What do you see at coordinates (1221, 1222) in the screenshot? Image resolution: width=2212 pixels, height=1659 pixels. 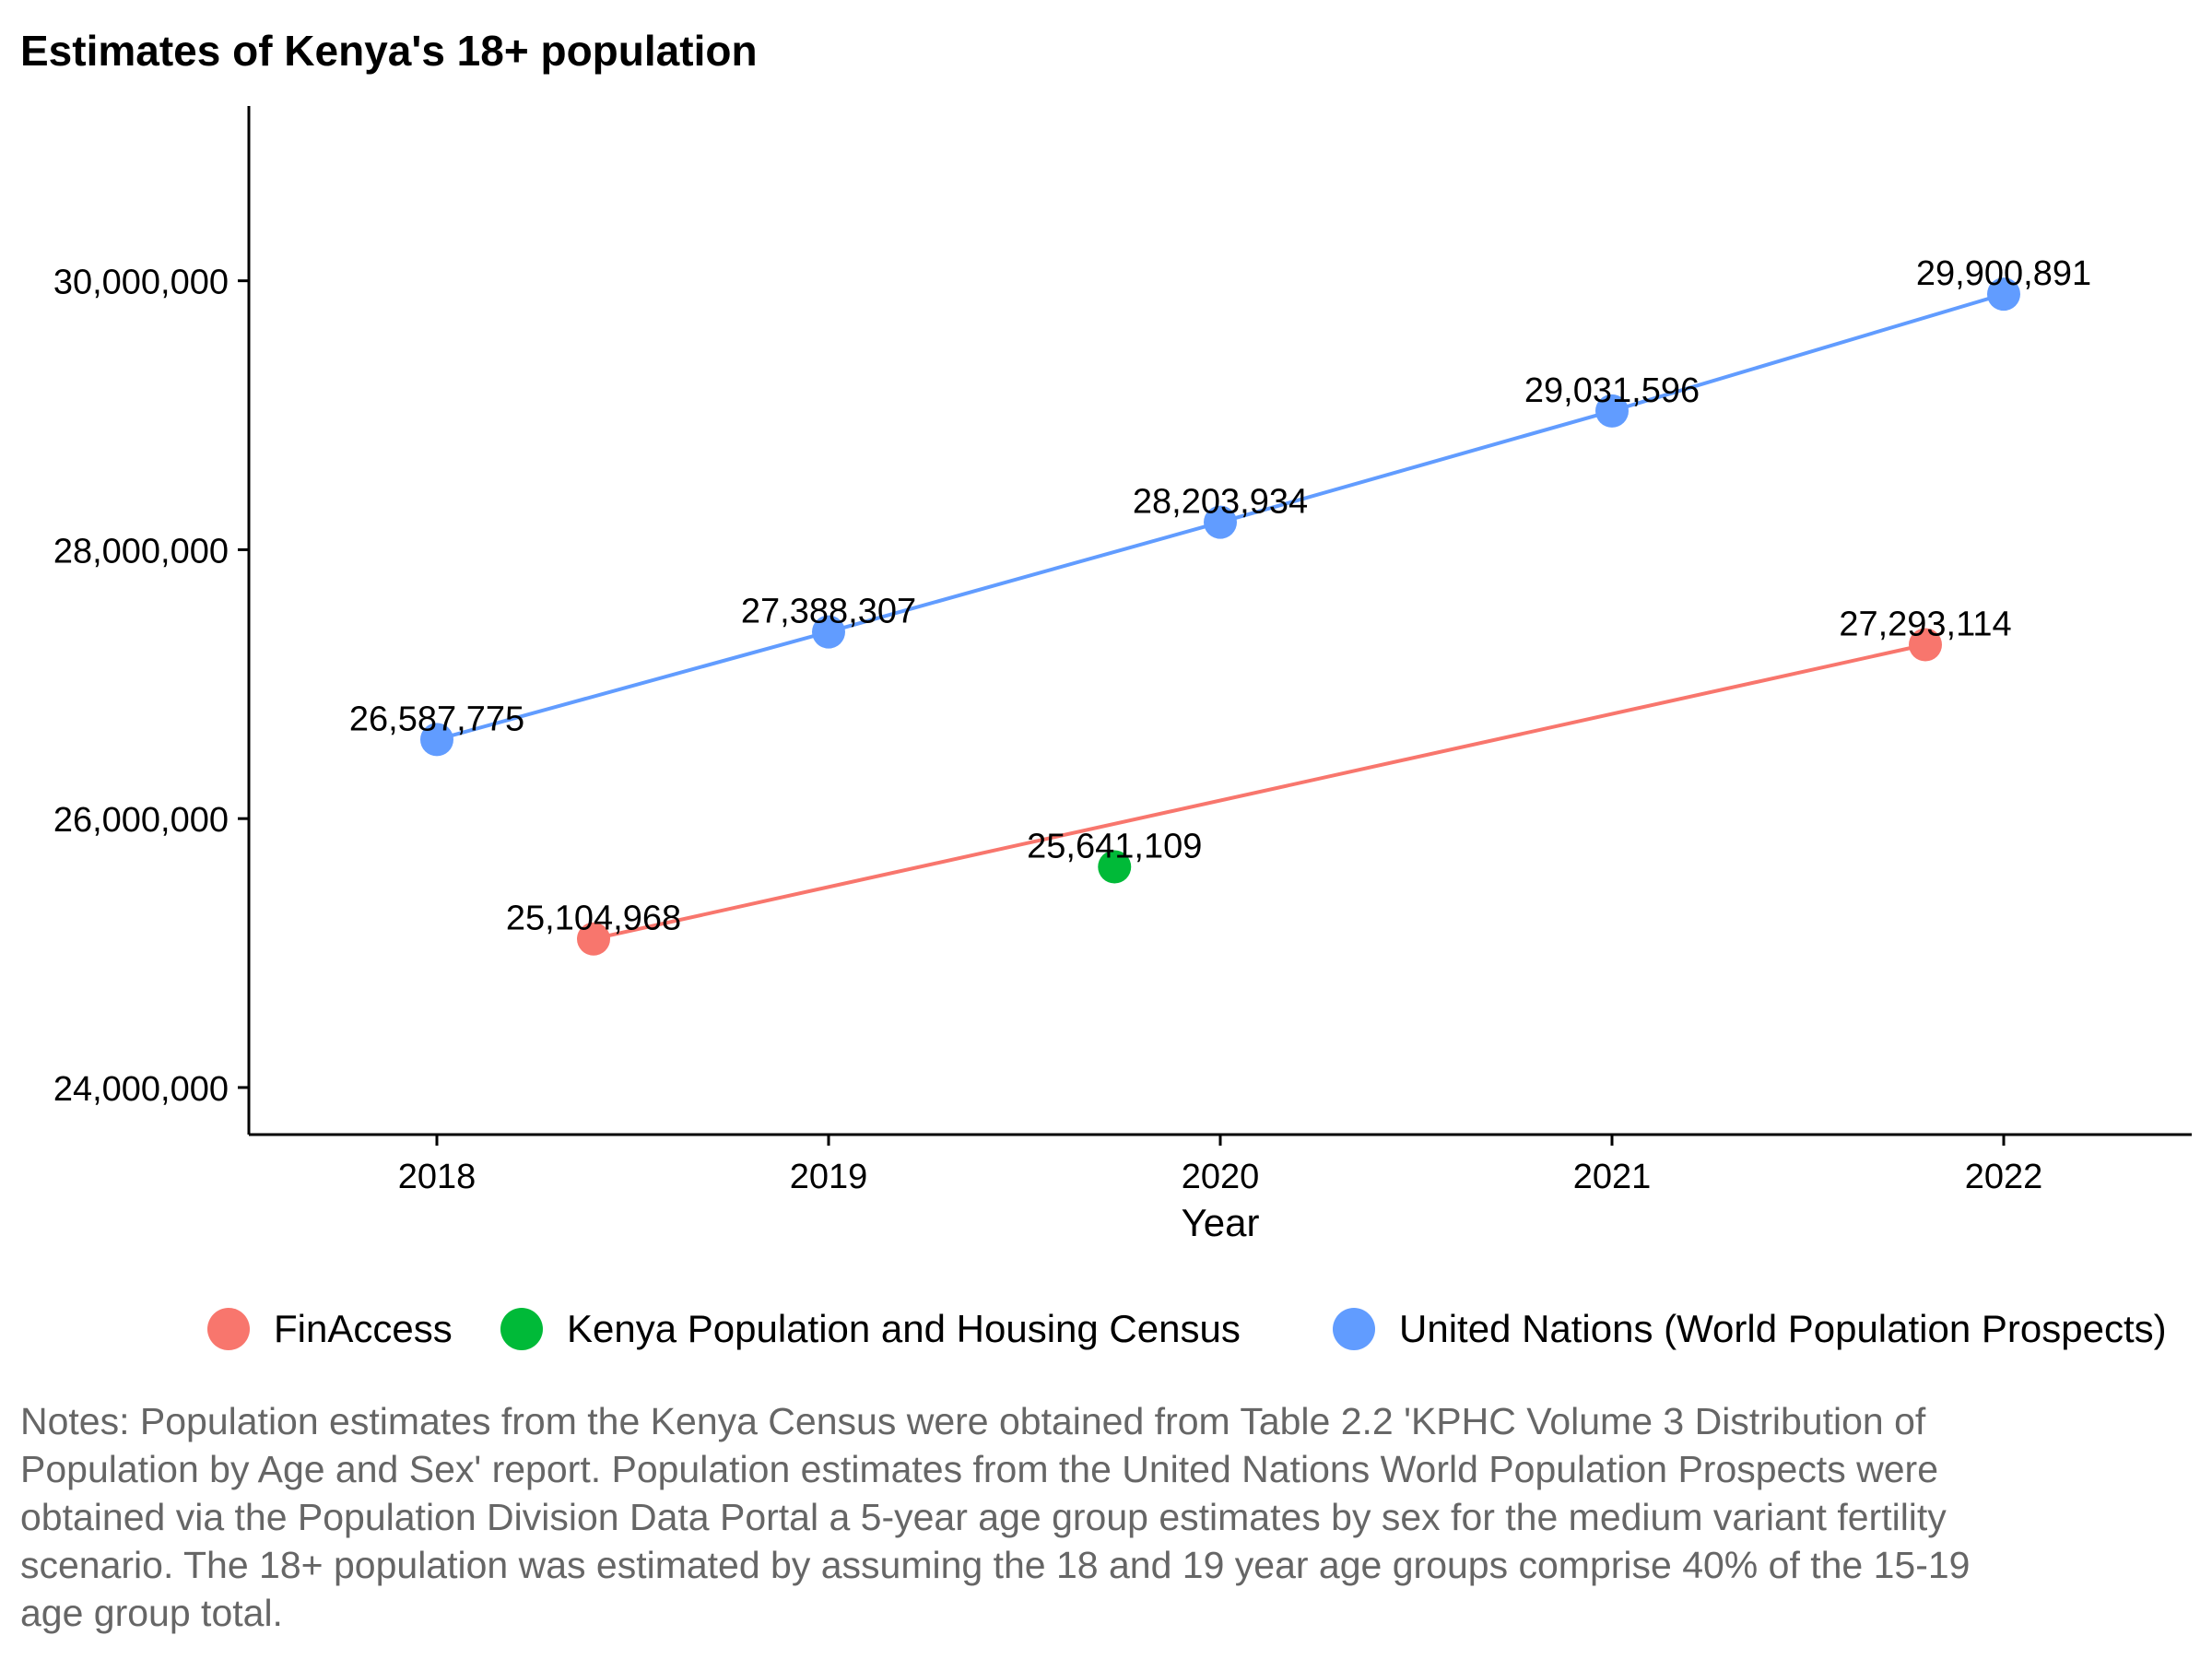 I see `x-axis-title: Year` at bounding box center [1221, 1222].